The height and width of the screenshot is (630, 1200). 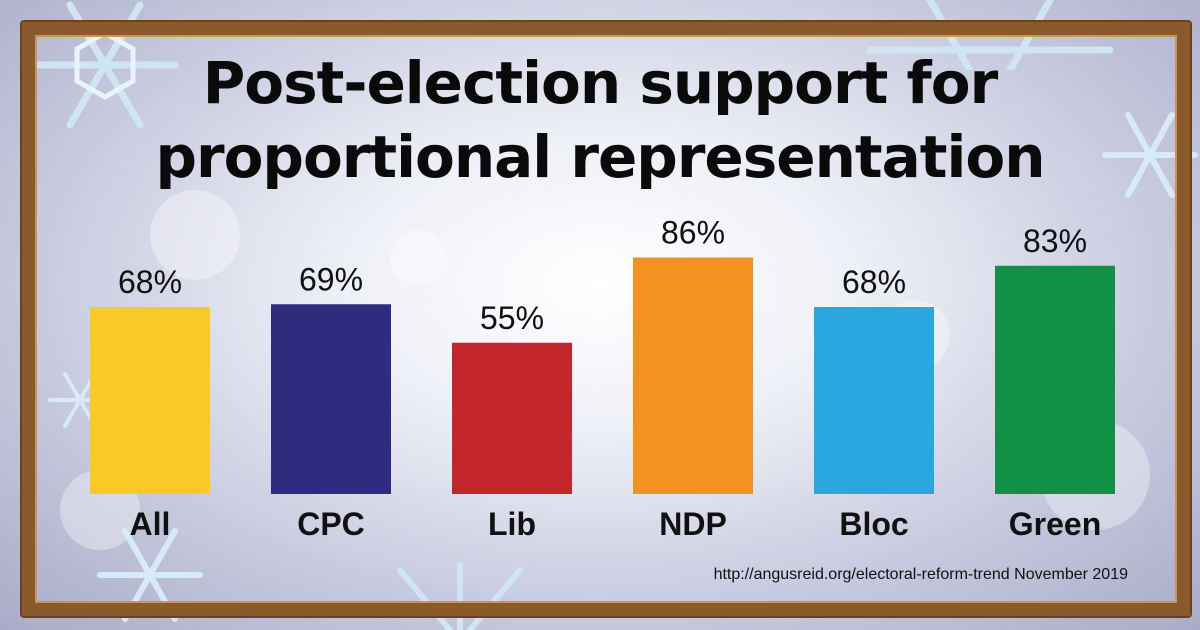 I want to click on value-label-bloc: 68%, so click(x=874, y=282).